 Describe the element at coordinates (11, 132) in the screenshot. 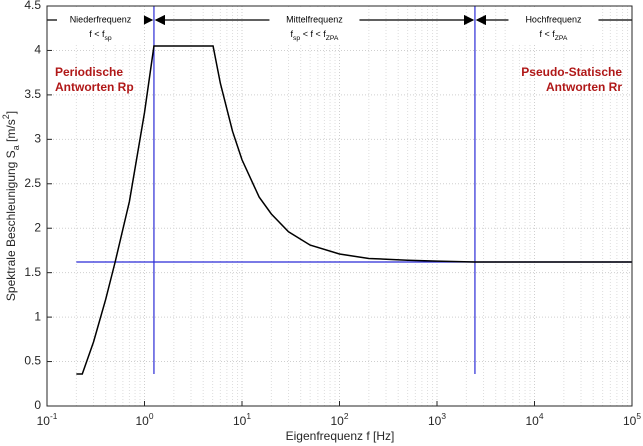

I see `text-part: [m/s` at that location.